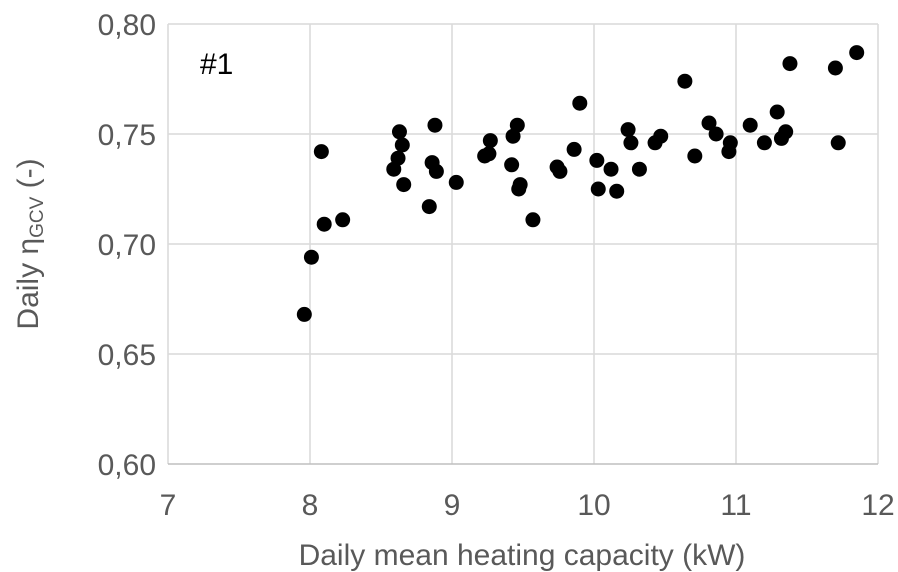 The height and width of the screenshot is (572, 898). I want to click on y-tick-label: 0,65, so click(127, 355).